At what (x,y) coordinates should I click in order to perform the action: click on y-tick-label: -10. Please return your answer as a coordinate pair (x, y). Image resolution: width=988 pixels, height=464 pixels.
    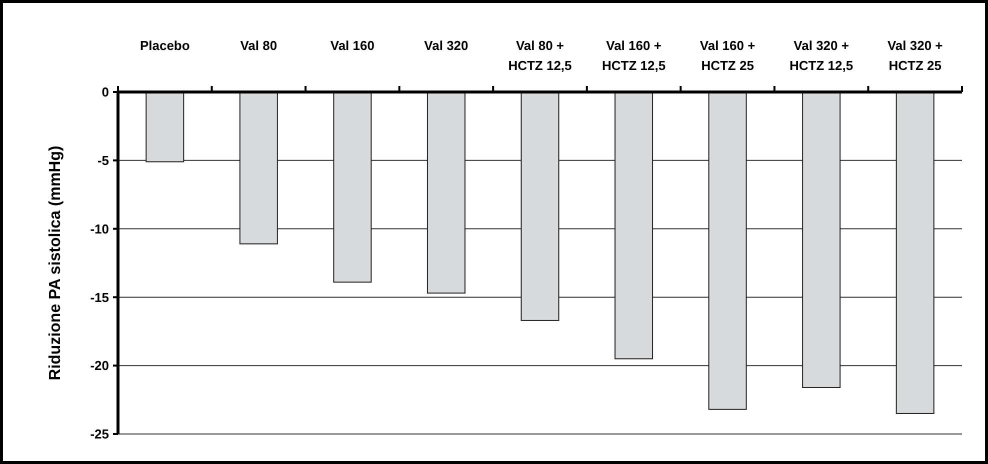
    Looking at the image, I should click on (99, 228).